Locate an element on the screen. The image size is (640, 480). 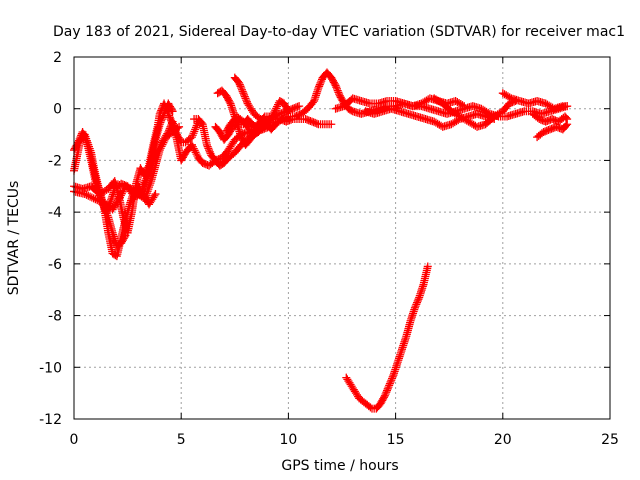
y-tick-label: -4 is located at coordinates (55, 213).